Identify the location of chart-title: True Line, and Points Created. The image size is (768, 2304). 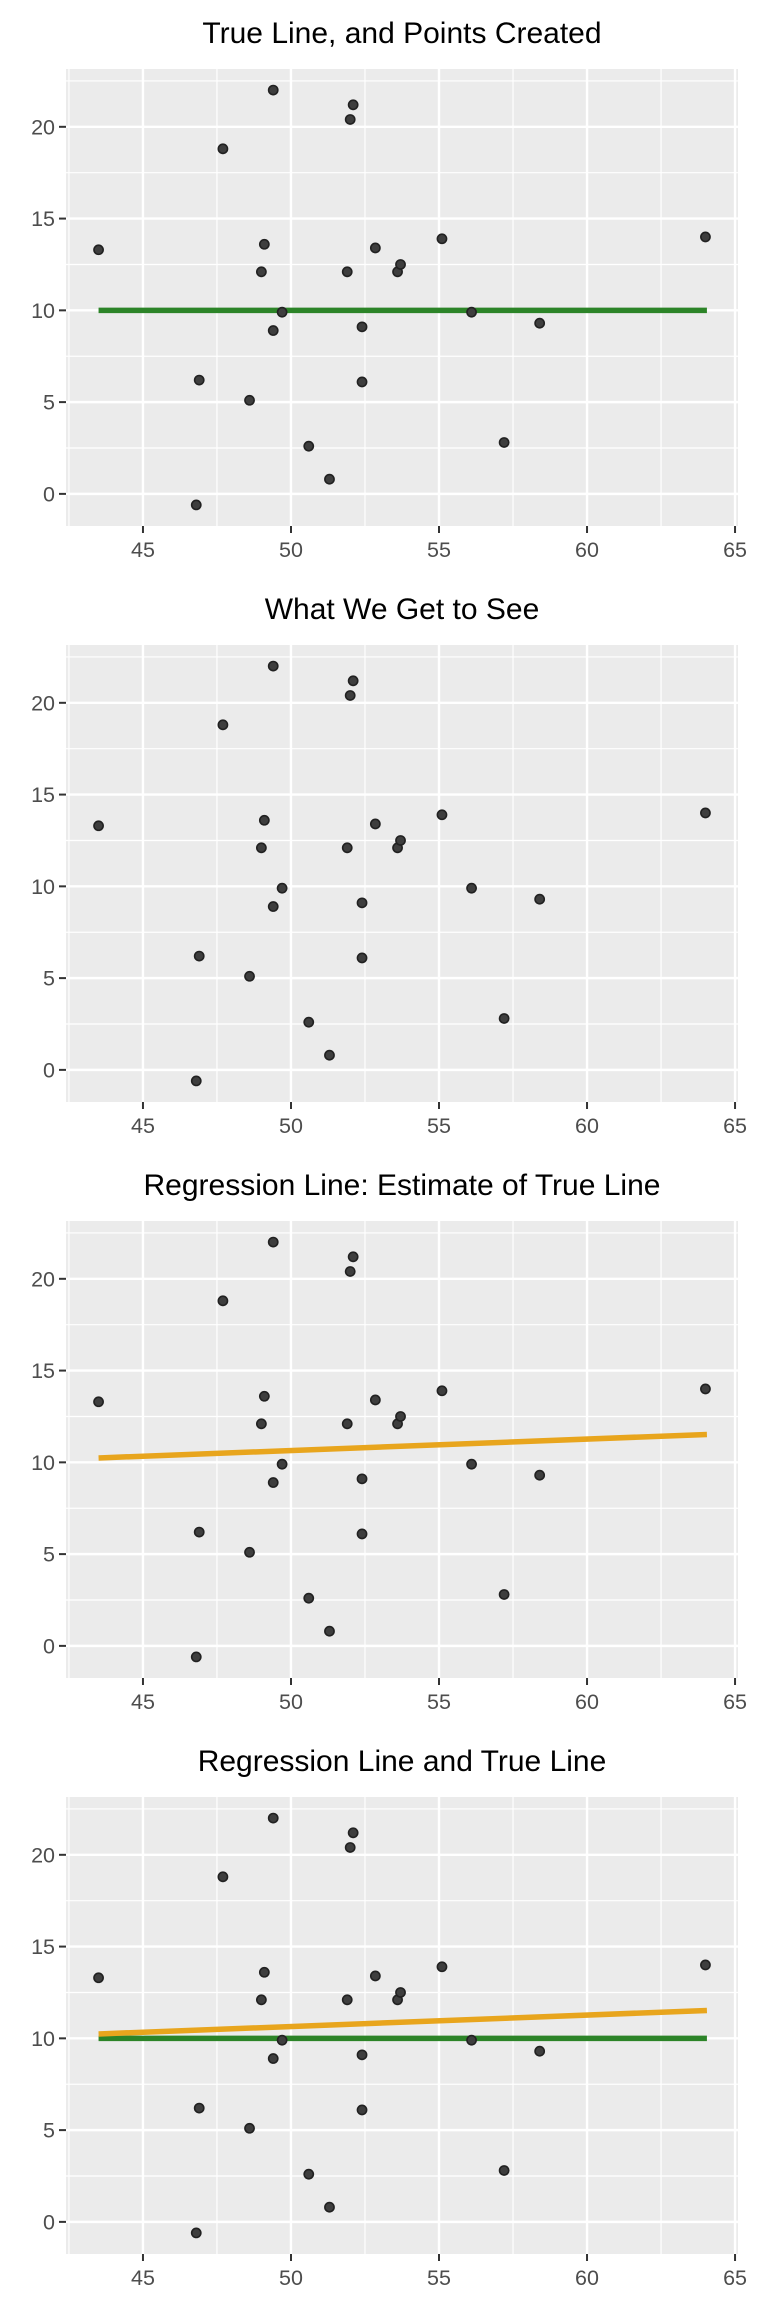
(402, 33).